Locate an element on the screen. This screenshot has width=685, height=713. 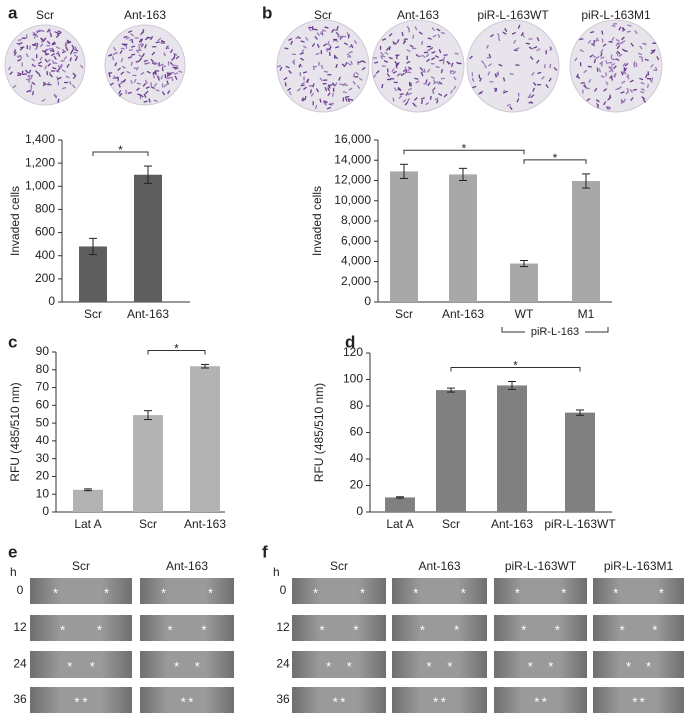
bar is located at coordinates (88, 500).